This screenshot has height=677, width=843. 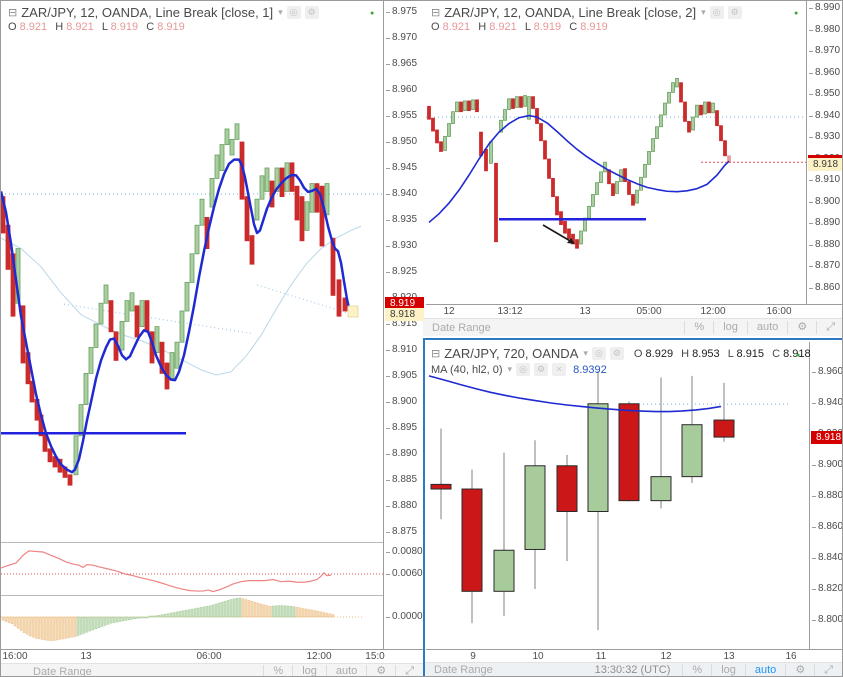 I want to click on bottom-right-time-axis: 9 10 11 12 13 16, so click(x=634, y=656).